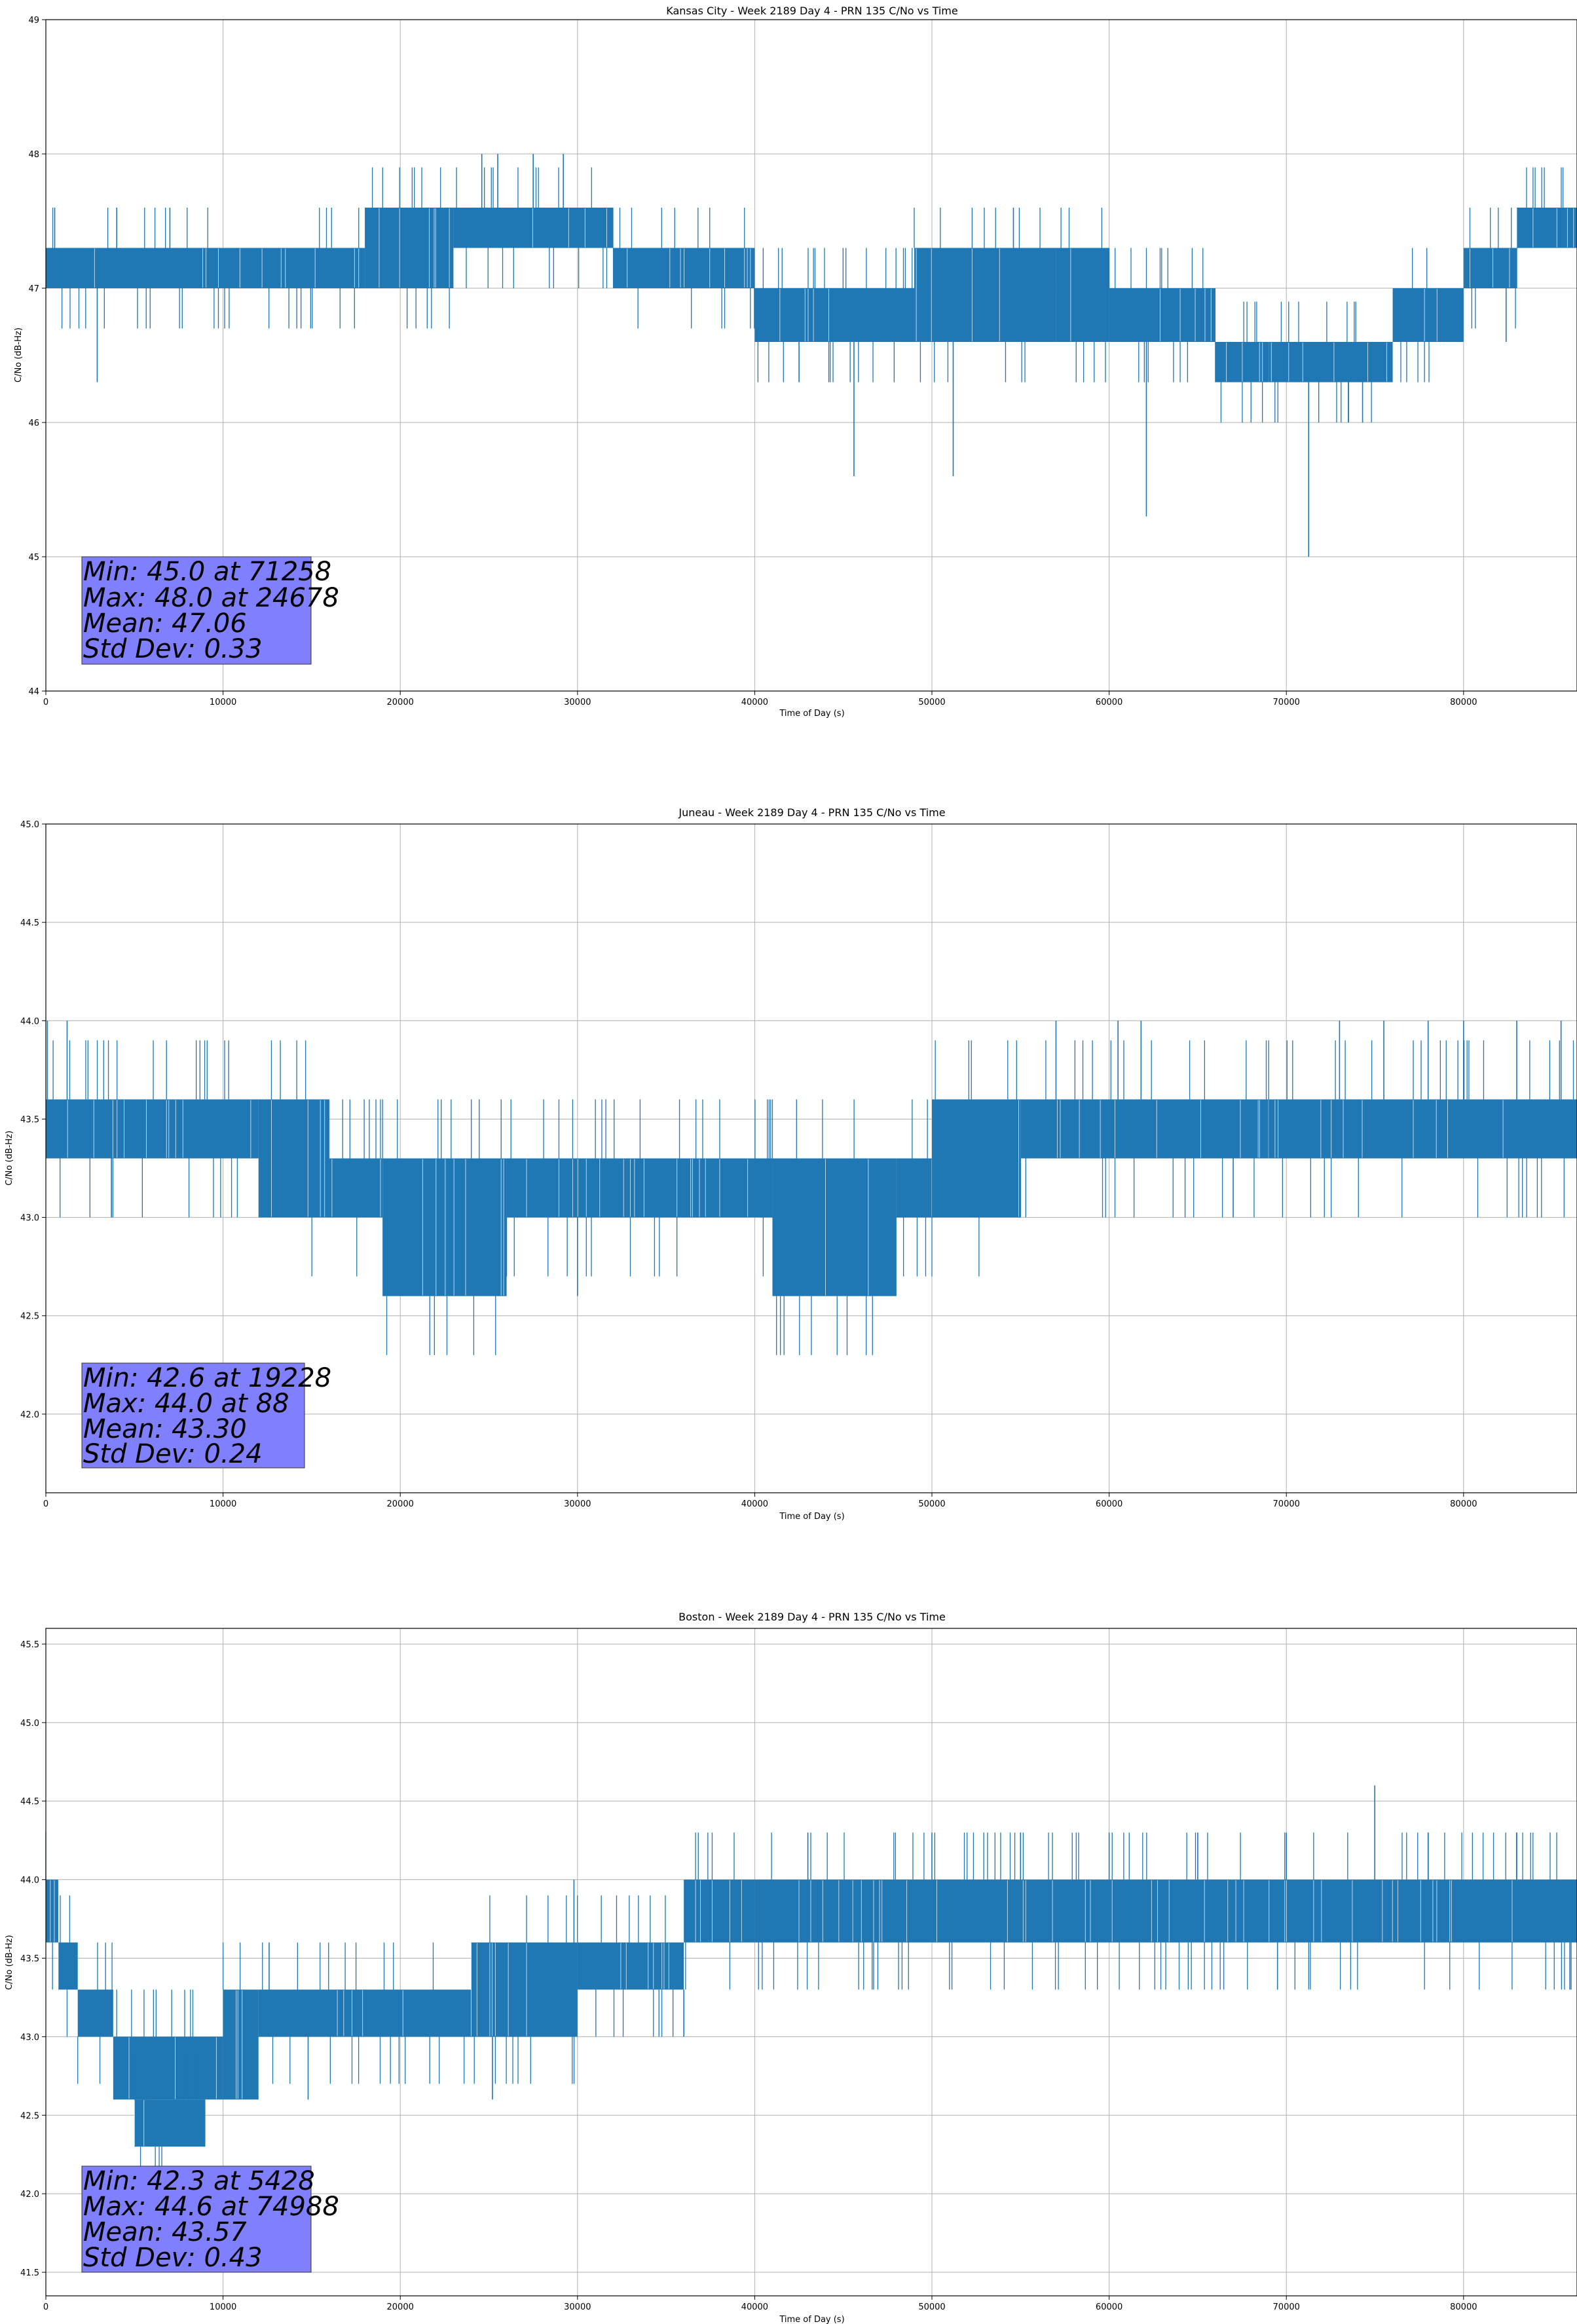 The image size is (1577, 2324). I want to click on stats-mean: Mean: 43.57, so click(165, 2232).